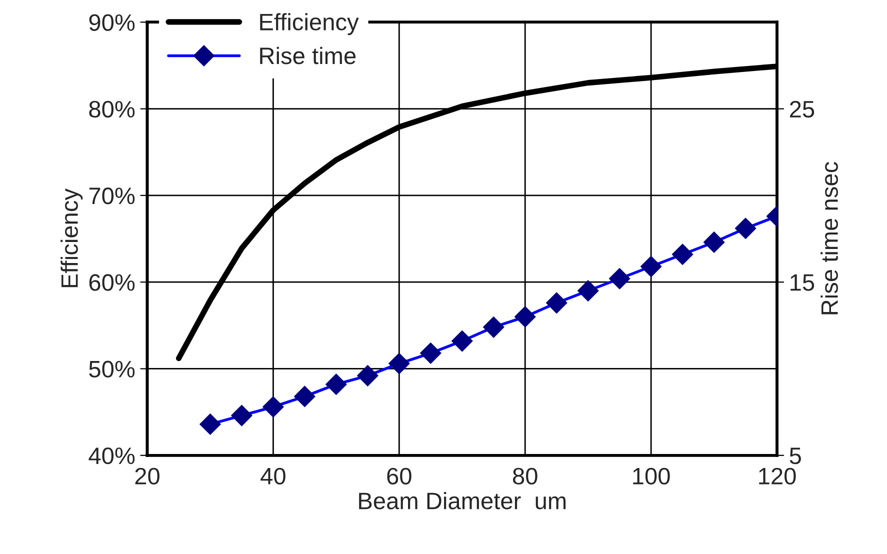 The image size is (887, 554). I want to click on x-axis-title: Beam Diameter um, so click(462, 501).